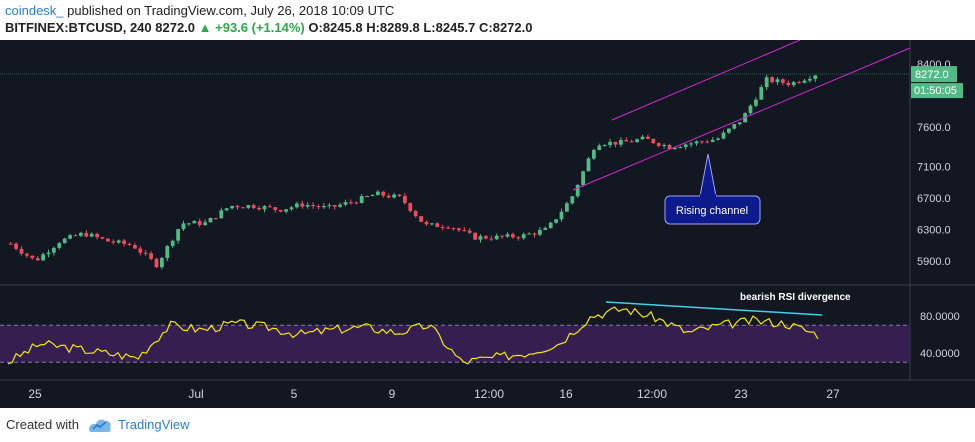 This screenshot has height=442, width=975. I want to click on price-axis-label: 6700.0, so click(934, 199).